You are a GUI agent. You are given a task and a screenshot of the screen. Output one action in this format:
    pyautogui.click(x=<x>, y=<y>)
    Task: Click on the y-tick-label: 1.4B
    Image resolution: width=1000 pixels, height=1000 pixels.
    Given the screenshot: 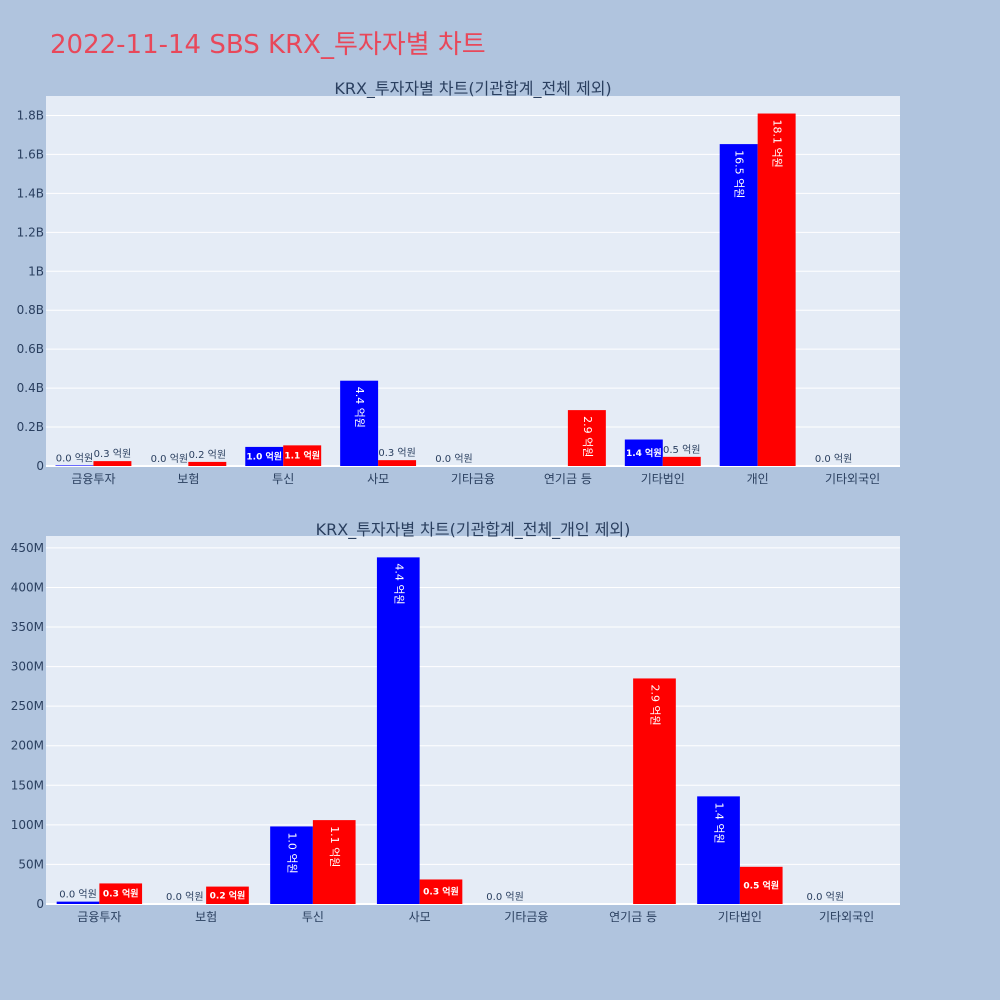 What is the action you would take?
    pyautogui.click(x=30, y=193)
    